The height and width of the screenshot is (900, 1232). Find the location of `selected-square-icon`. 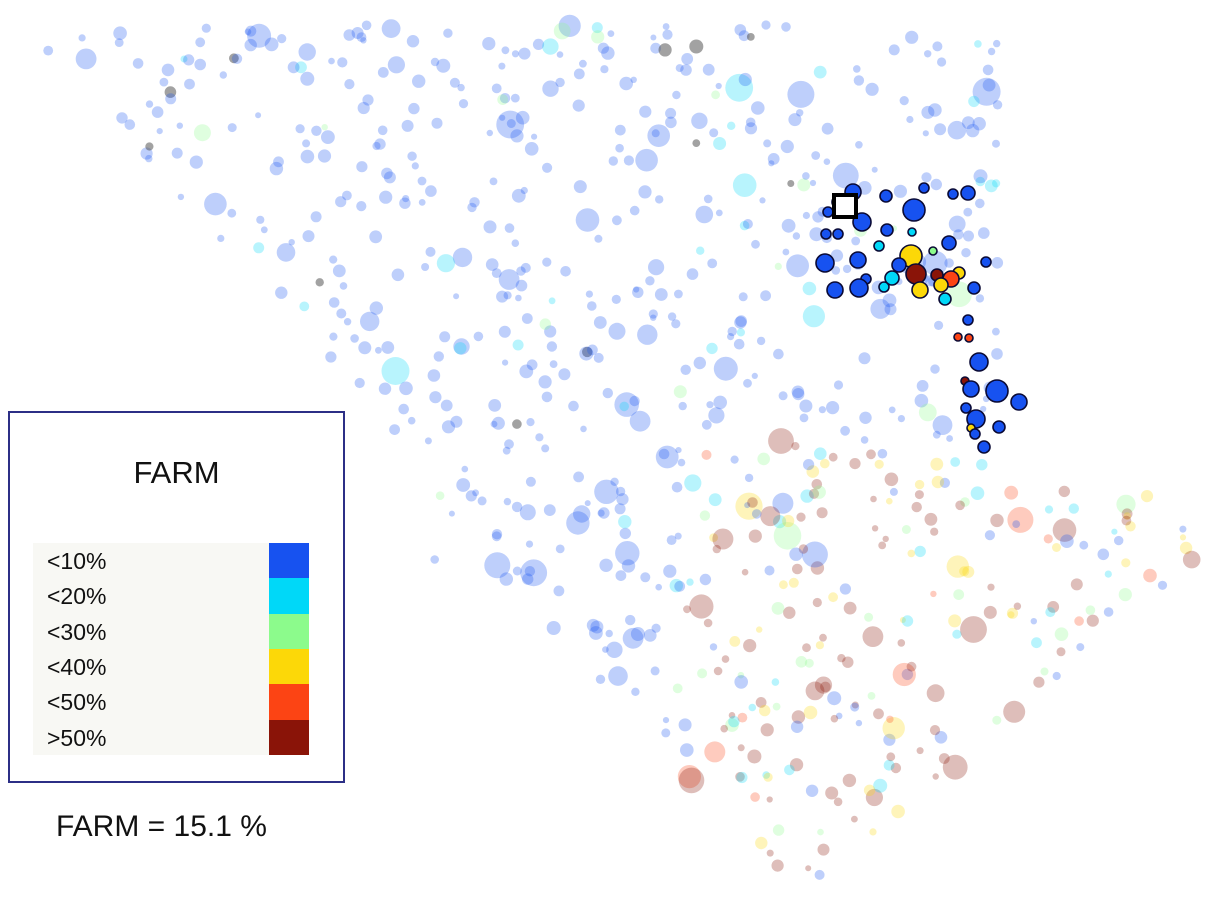

selected-square-icon is located at coordinates (845, 206).